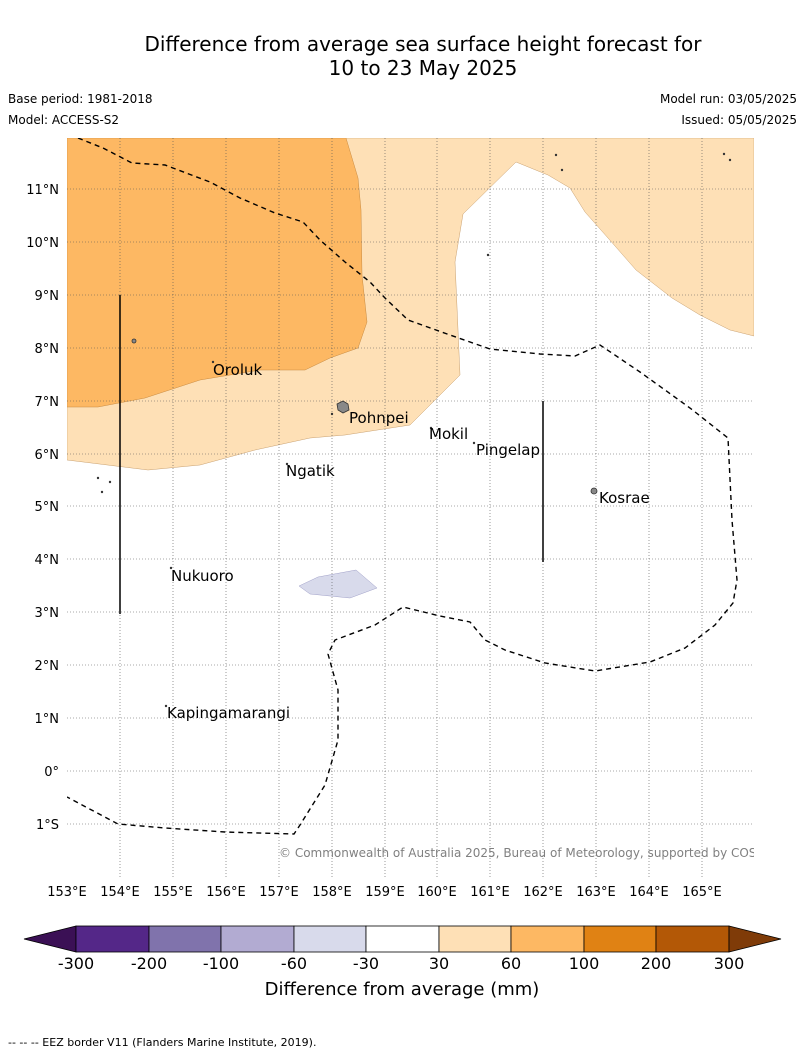 The image size is (804, 1058). Describe the element at coordinates (332, 892) in the screenshot. I see `lon-tick-label: 158°E` at that location.